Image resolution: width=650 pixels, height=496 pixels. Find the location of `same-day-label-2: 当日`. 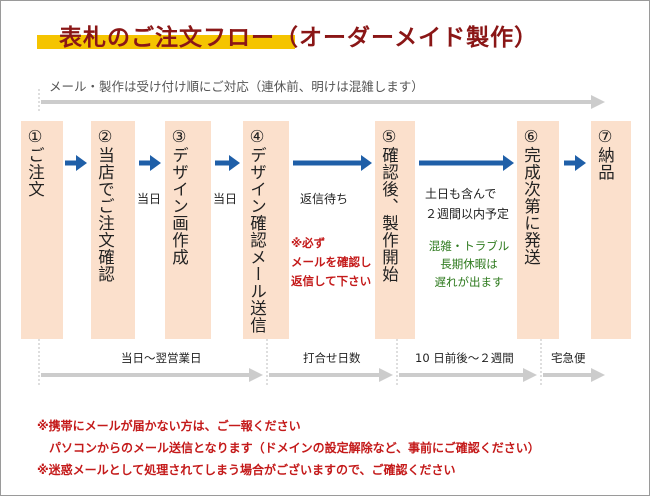

same-day-label-2: 当日 is located at coordinates (225, 199).